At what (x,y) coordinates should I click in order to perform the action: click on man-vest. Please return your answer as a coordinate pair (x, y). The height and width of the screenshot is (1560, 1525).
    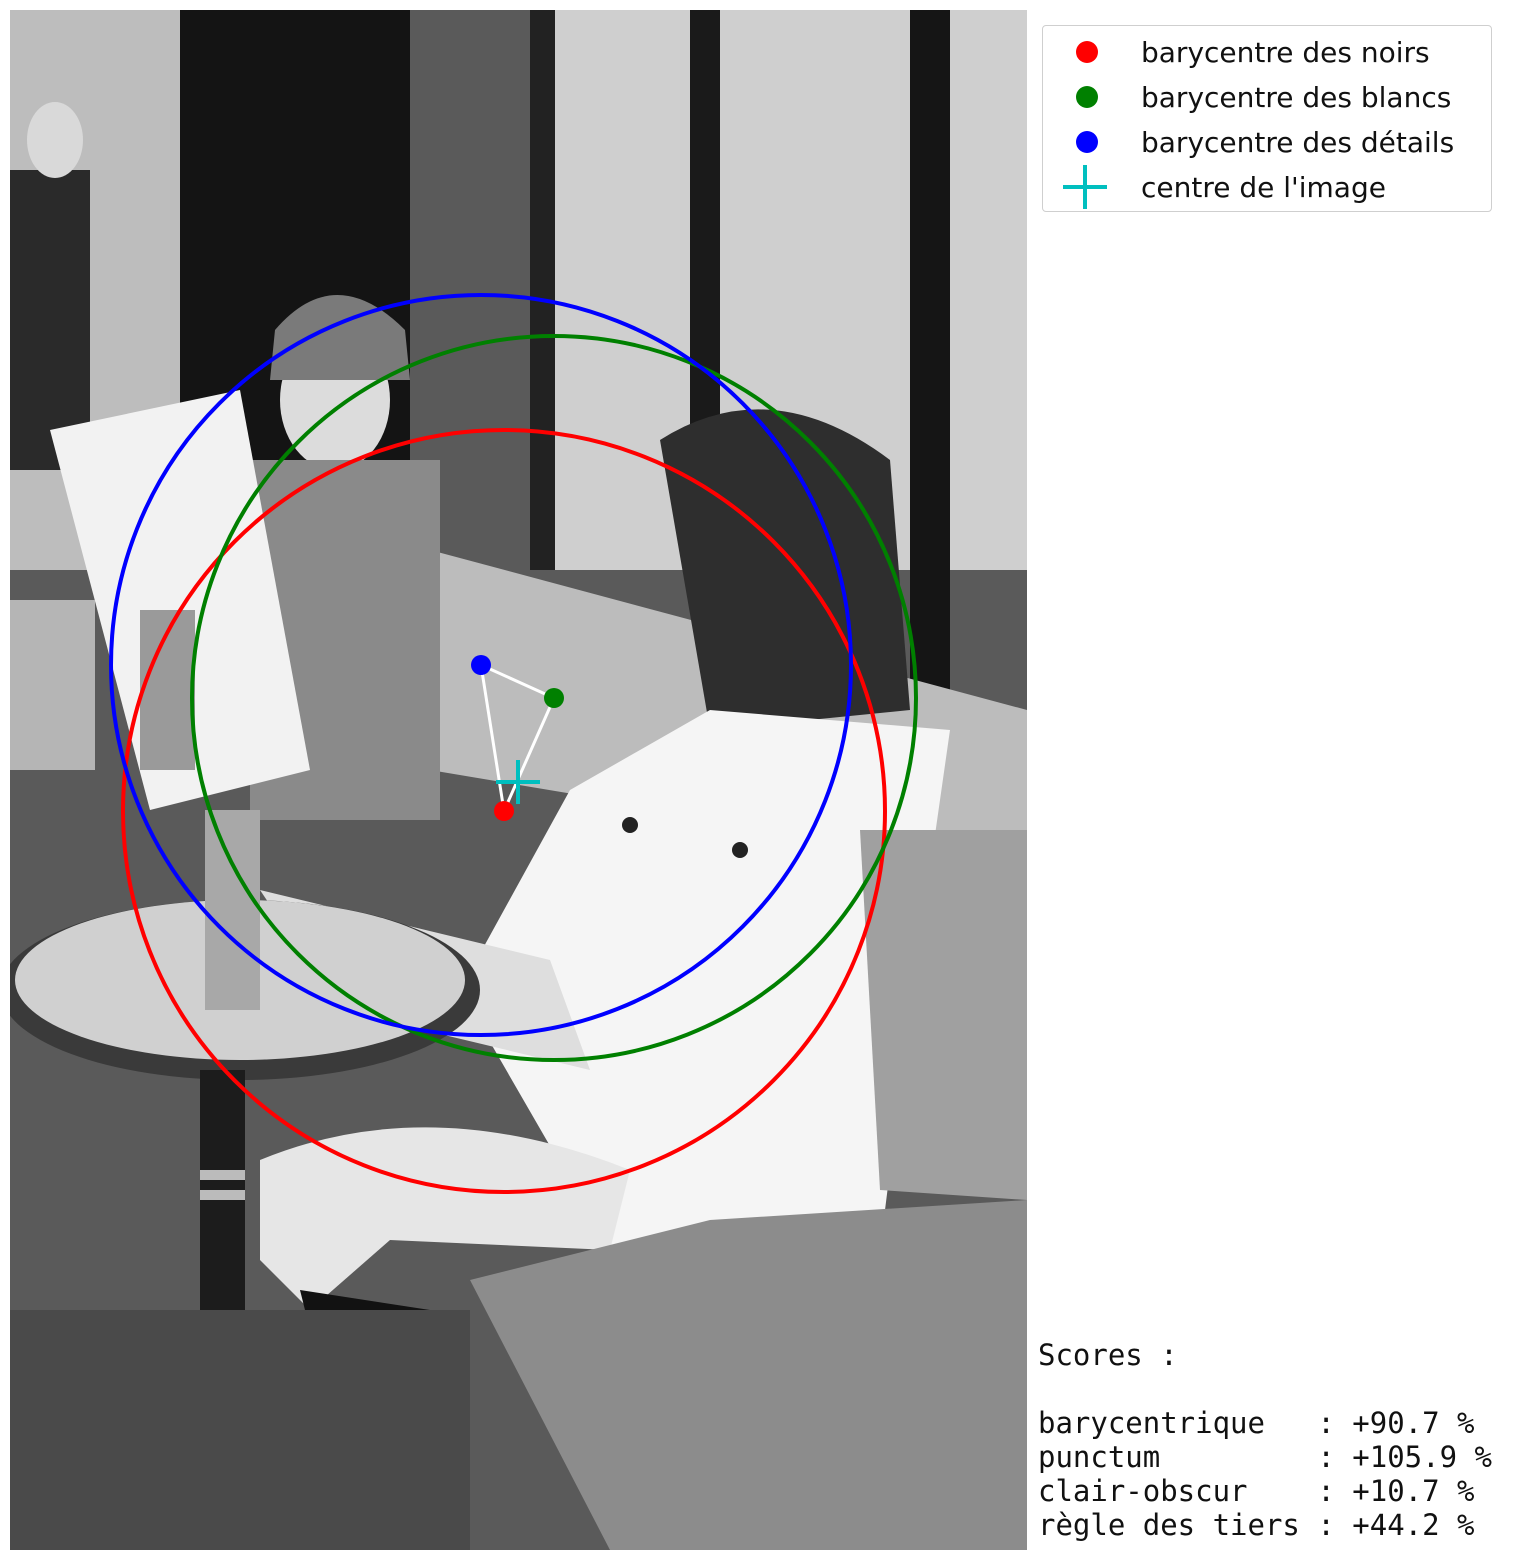
    Looking at the image, I should click on (50, 320).